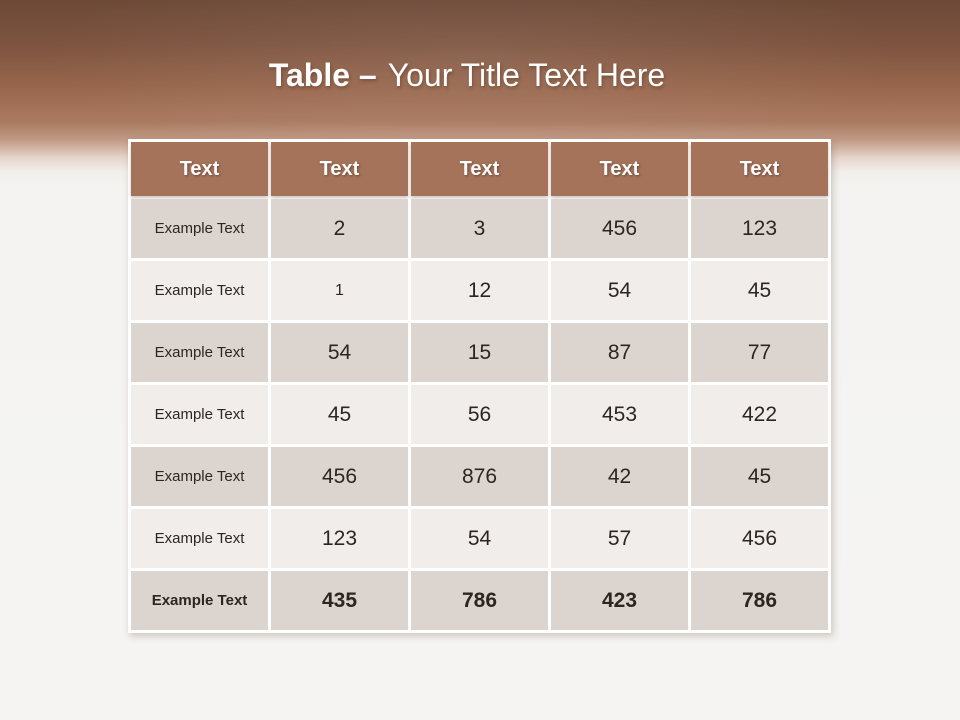 This screenshot has width=960, height=720. Describe the element at coordinates (619, 414) in the screenshot. I see `data-cell: 453` at that location.